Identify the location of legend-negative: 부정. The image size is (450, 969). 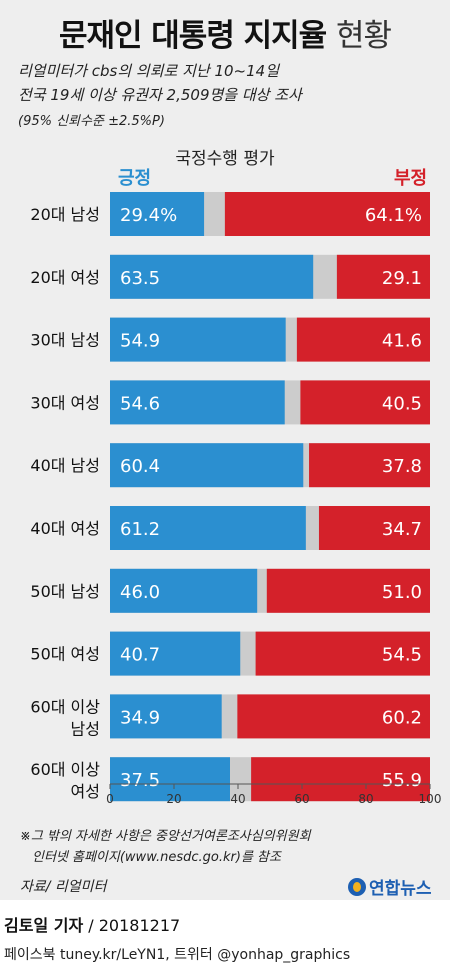
(411, 178).